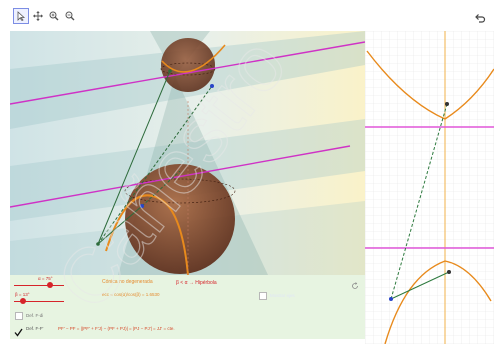 This screenshot has width=494, height=349. What do you see at coordinates (142, 206) in the screenshot?
I see `focus-point-bottom` at bounding box center [142, 206].